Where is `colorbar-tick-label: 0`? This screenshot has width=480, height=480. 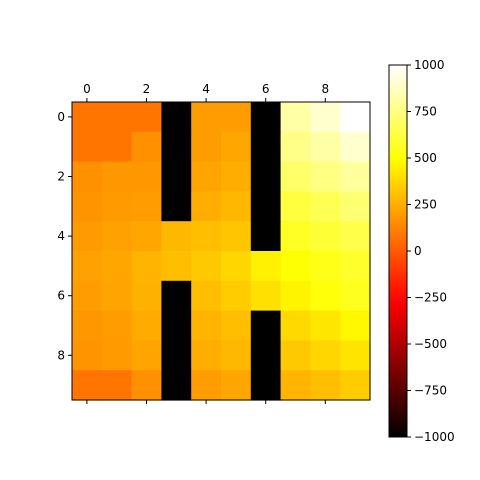
colorbar-tick-label: 0 is located at coordinates (418, 251).